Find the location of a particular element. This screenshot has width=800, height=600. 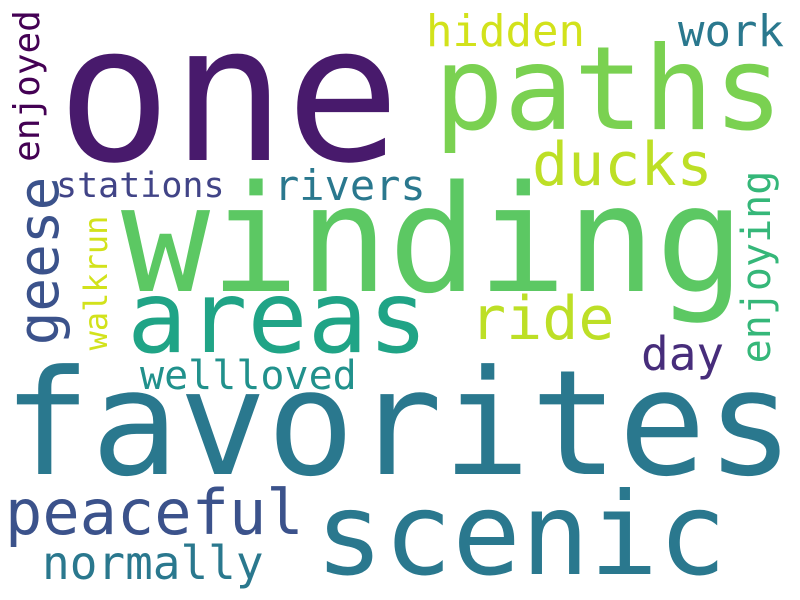

word-rivers: rivers is located at coordinates (350, 185).